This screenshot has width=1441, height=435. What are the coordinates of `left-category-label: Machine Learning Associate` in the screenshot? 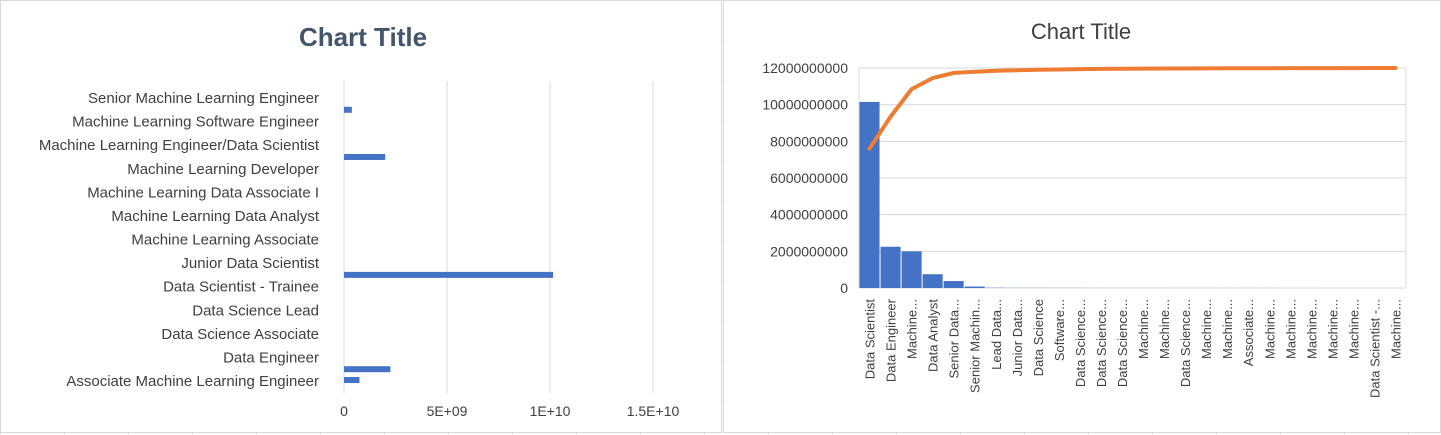 It's located at (225, 240).